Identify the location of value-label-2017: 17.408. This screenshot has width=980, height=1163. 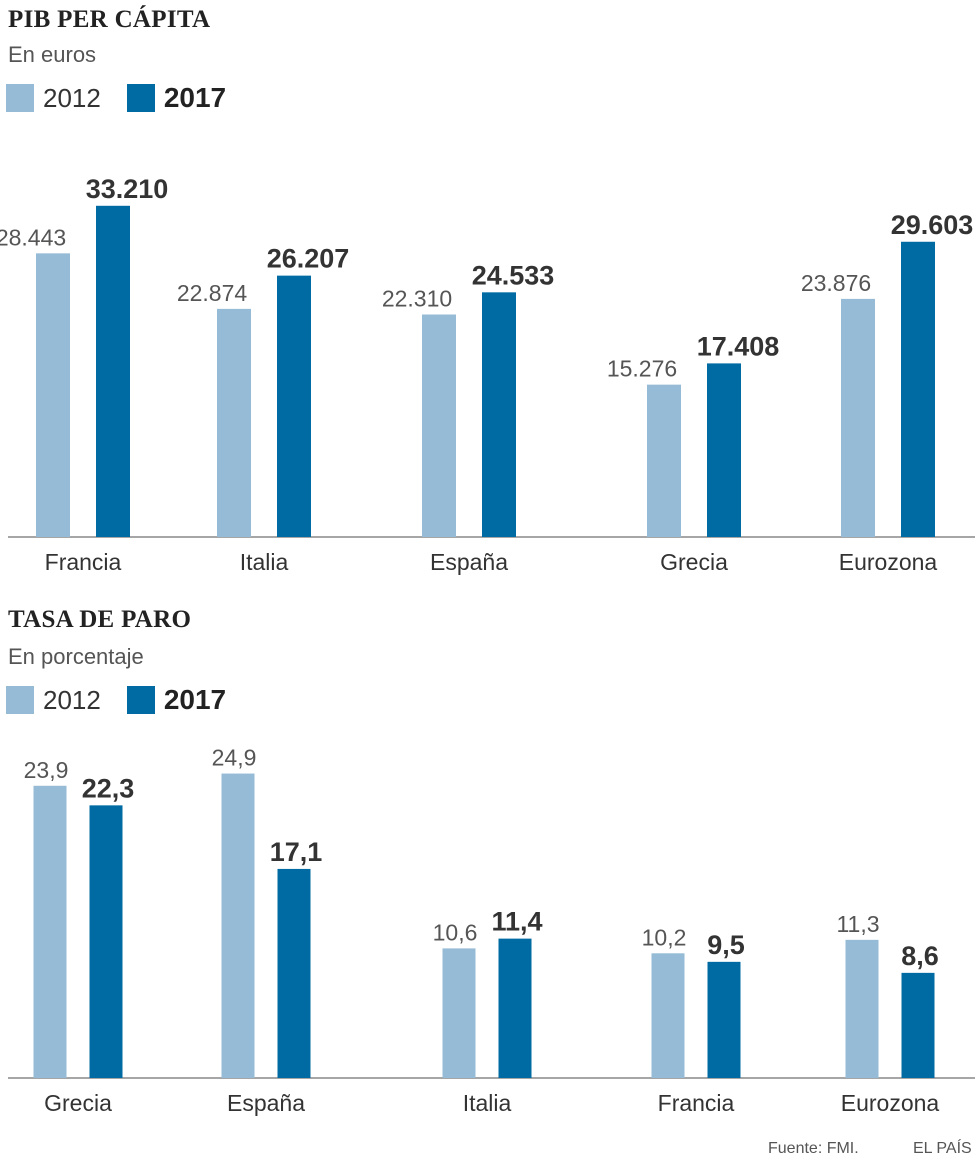
(738, 346).